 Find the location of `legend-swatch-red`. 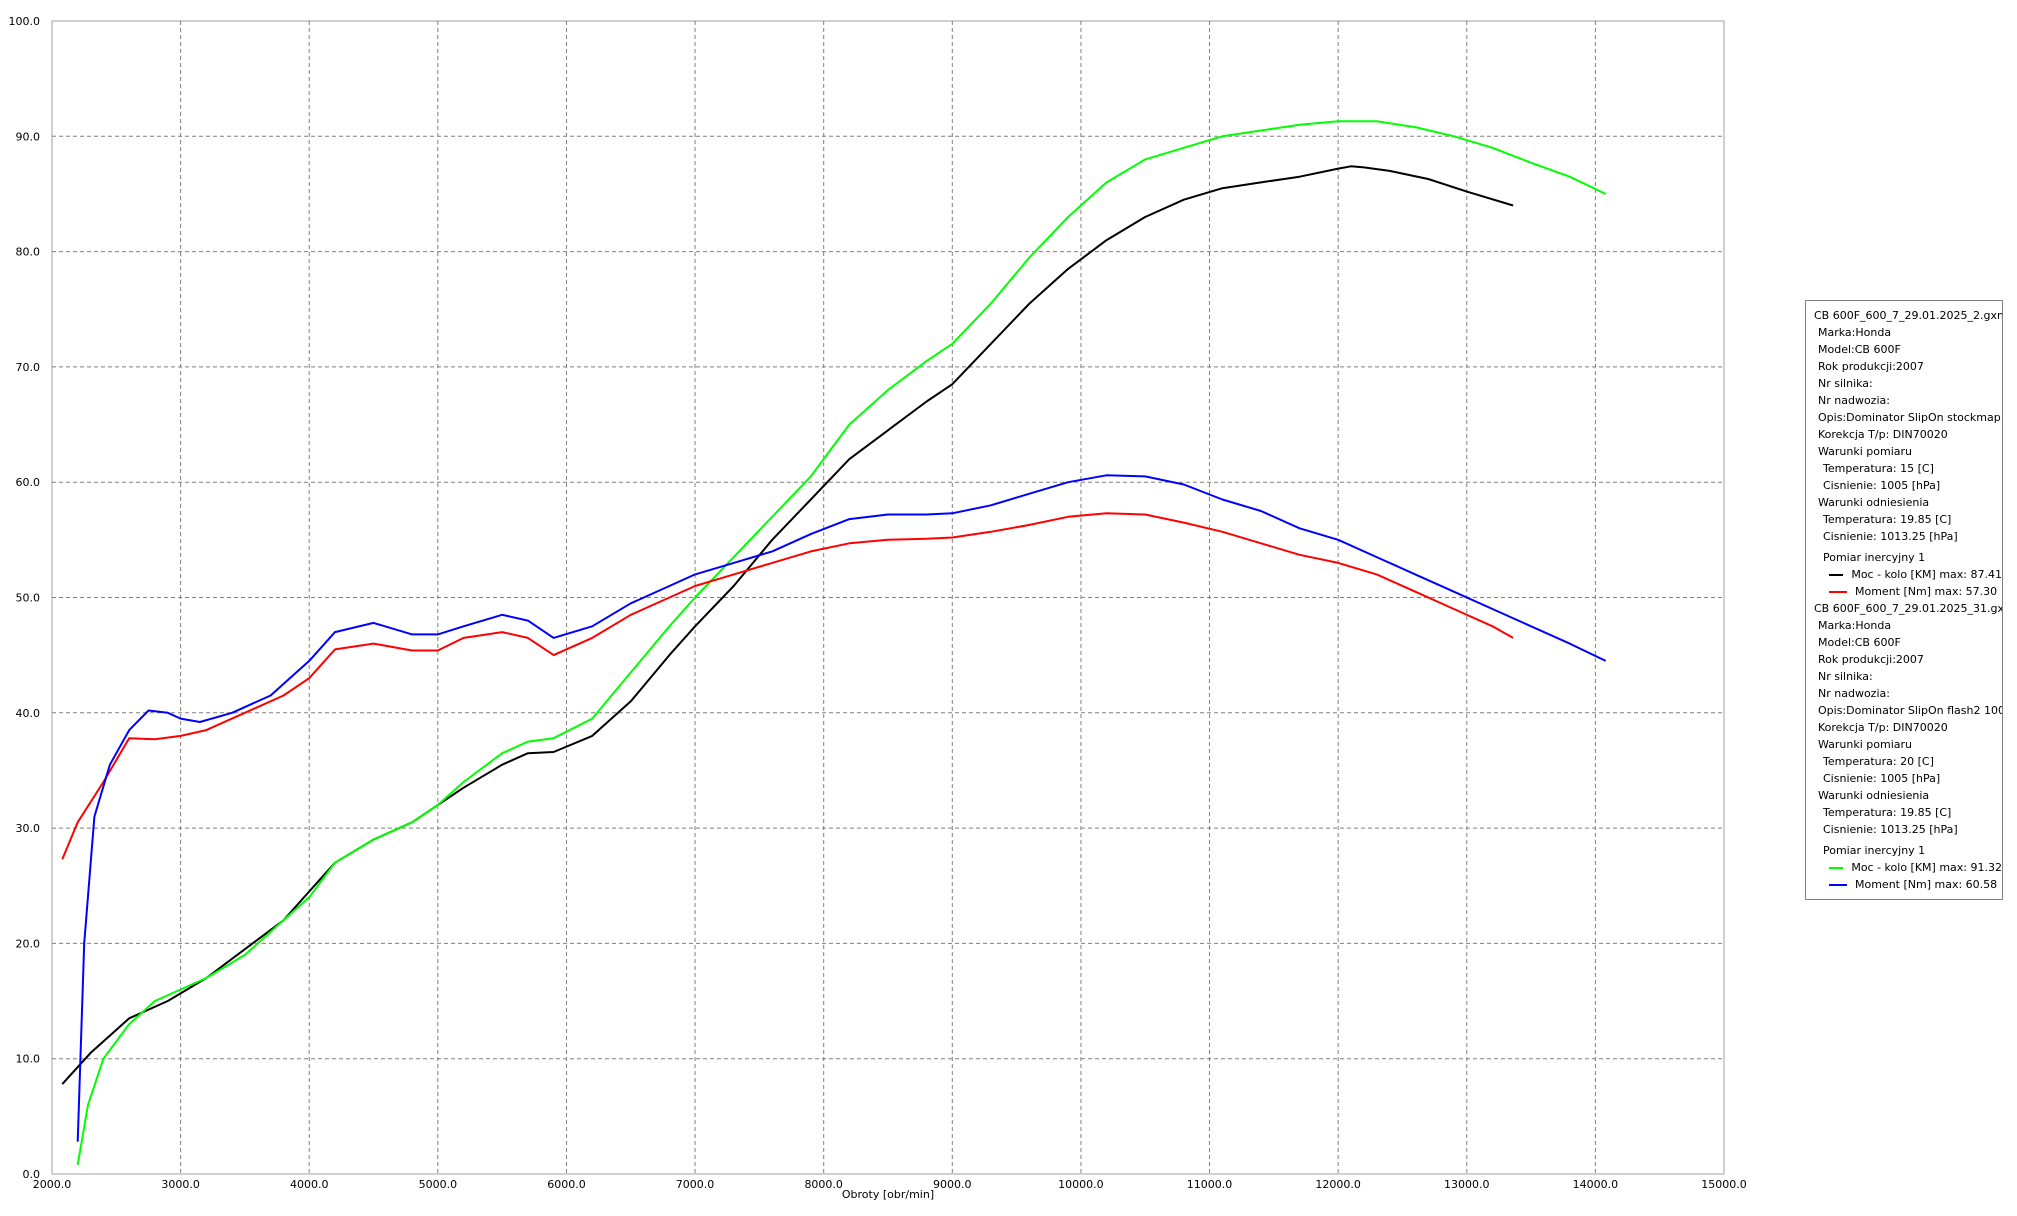

legend-swatch-red is located at coordinates (1838, 591).